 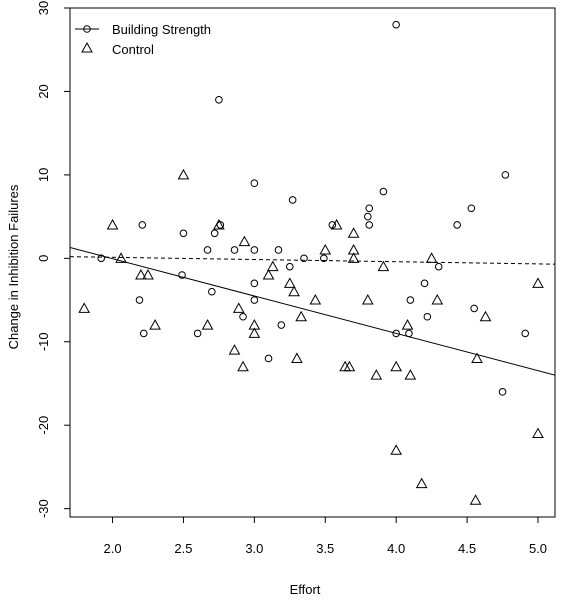 I want to click on legend-label-building-strength: Building Strength, so click(x=161, y=29).